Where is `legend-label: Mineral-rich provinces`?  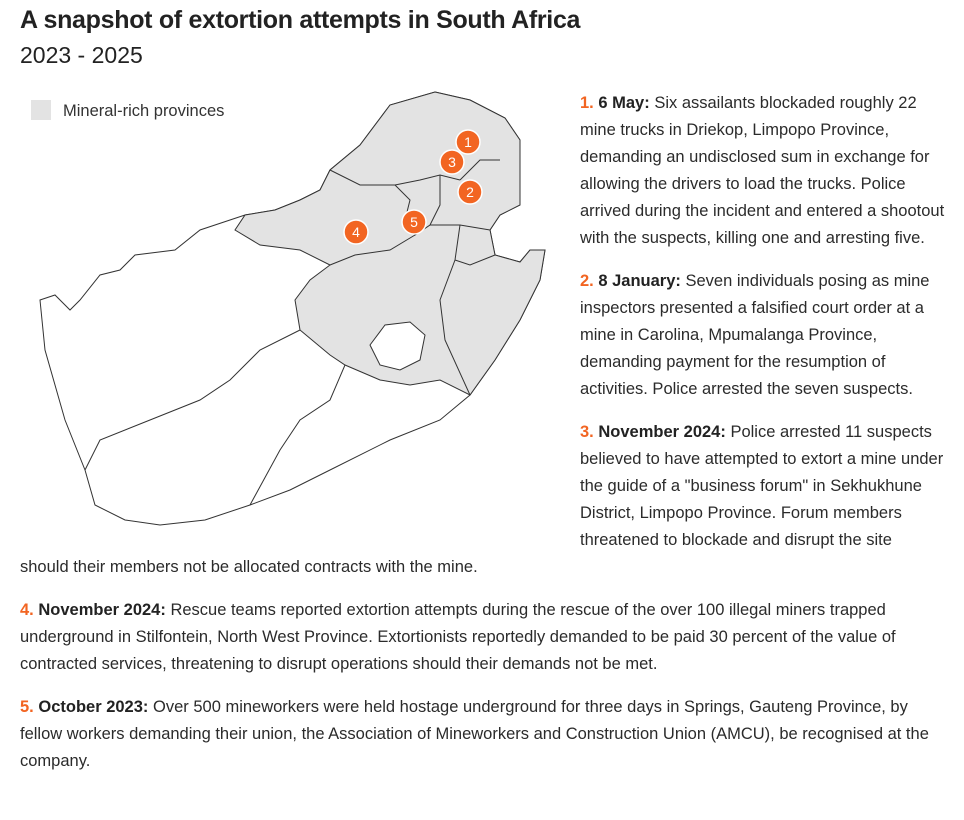 legend-label: Mineral-rich provinces is located at coordinates (143, 111).